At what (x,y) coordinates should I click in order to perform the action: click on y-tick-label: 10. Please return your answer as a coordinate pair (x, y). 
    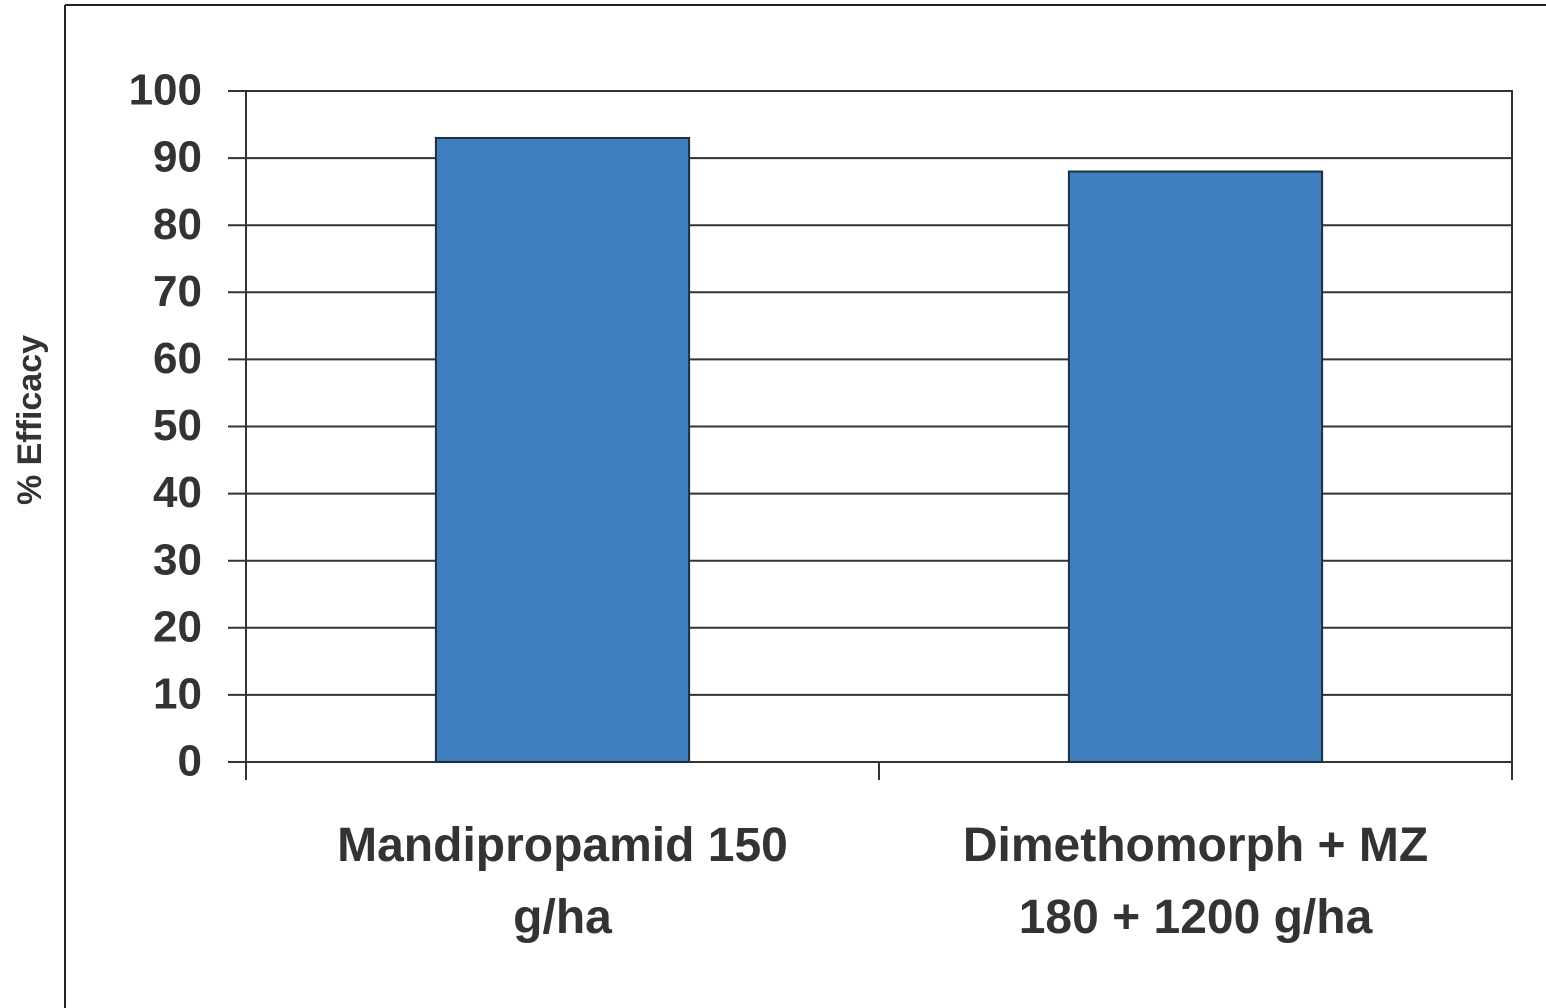
    Looking at the image, I should click on (177, 694).